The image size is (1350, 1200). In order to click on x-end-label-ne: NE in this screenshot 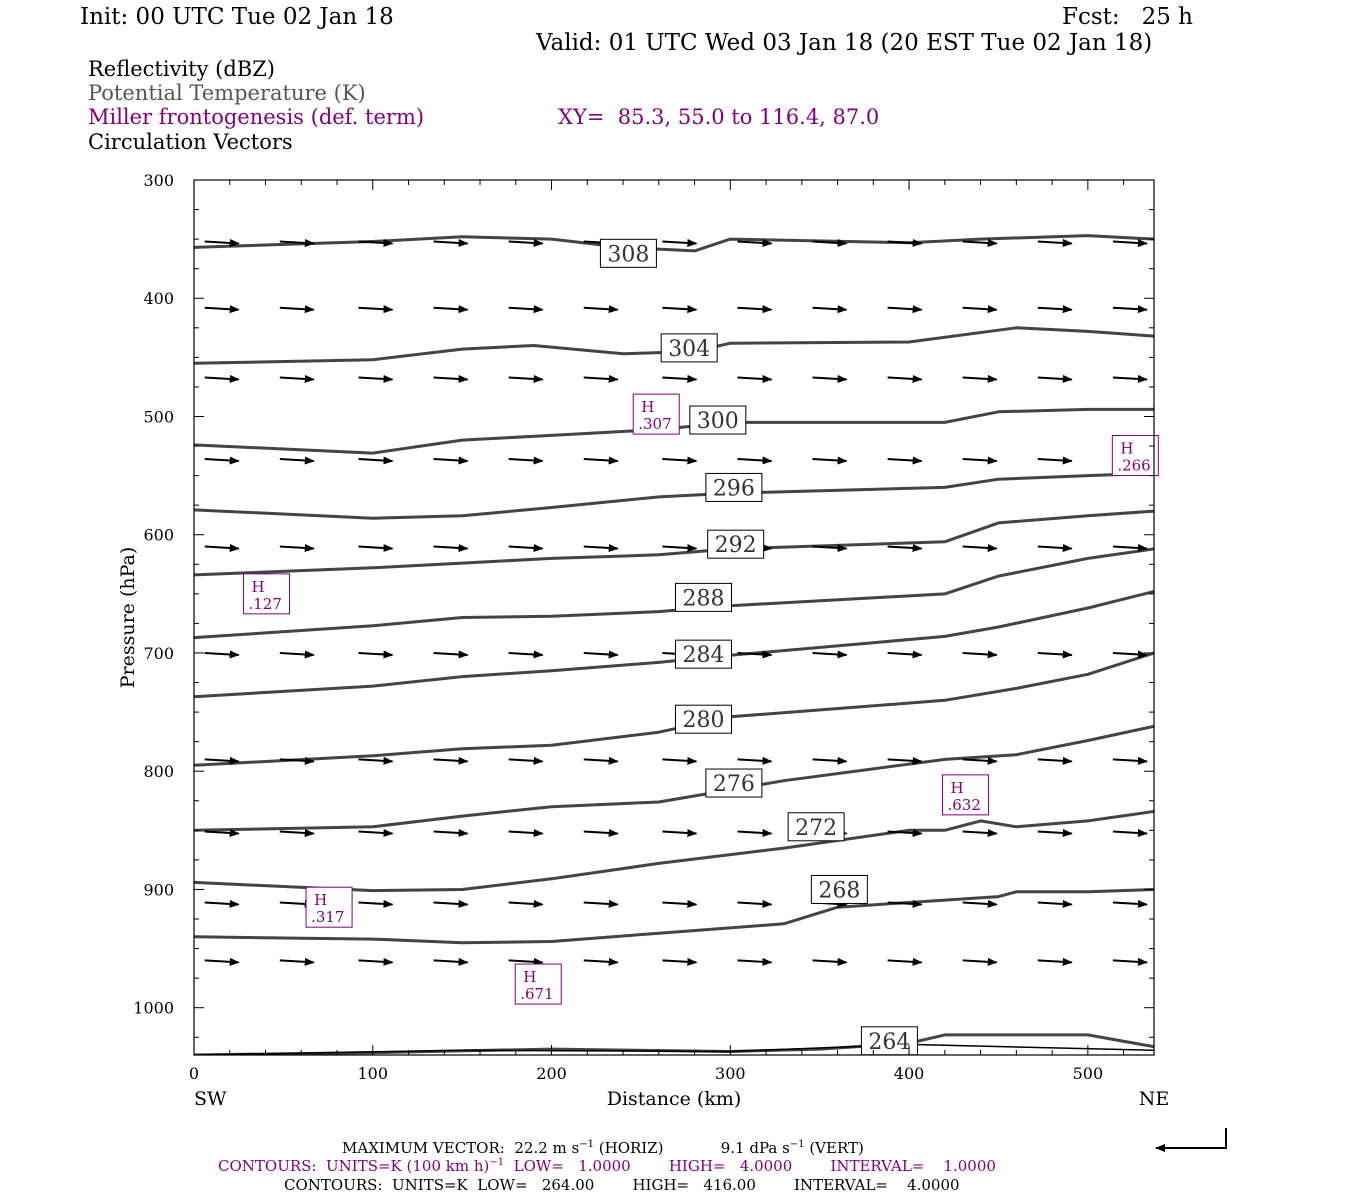, I will do `click(1154, 1099)`.